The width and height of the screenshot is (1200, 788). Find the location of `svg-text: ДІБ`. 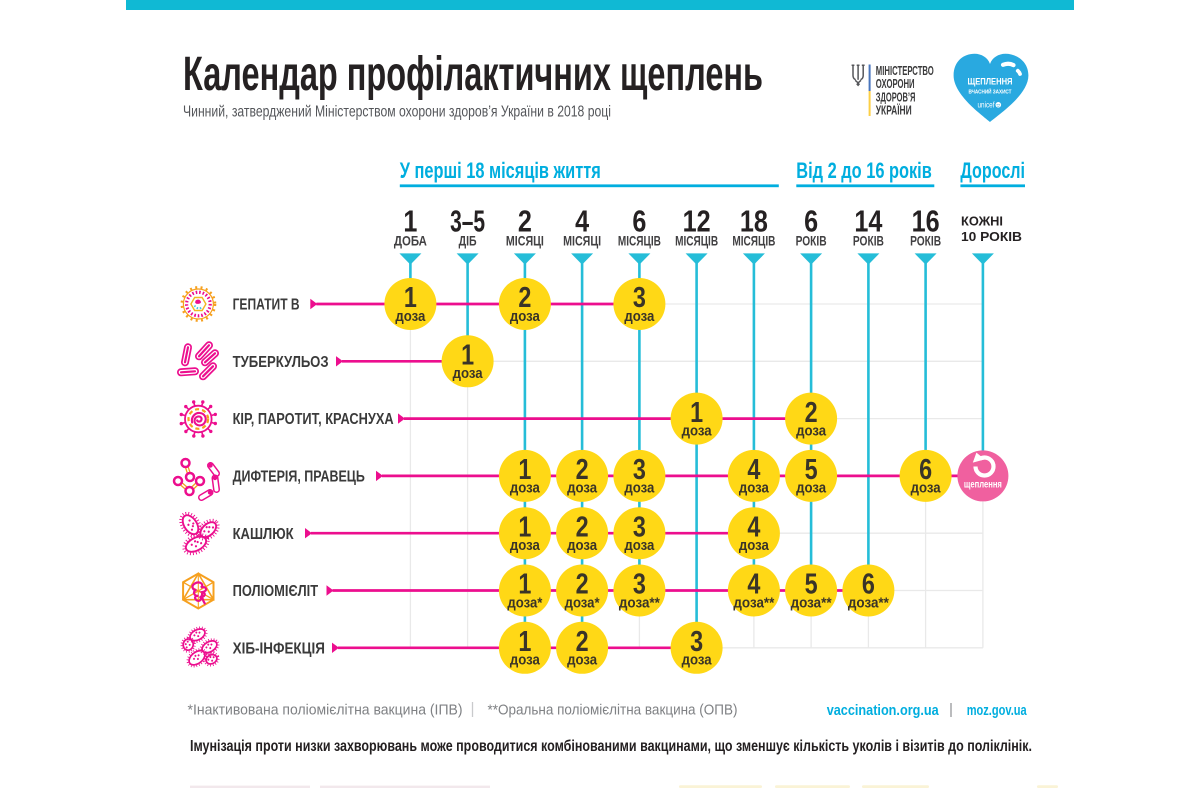

svg-text: ДІБ is located at coordinates (468, 241).